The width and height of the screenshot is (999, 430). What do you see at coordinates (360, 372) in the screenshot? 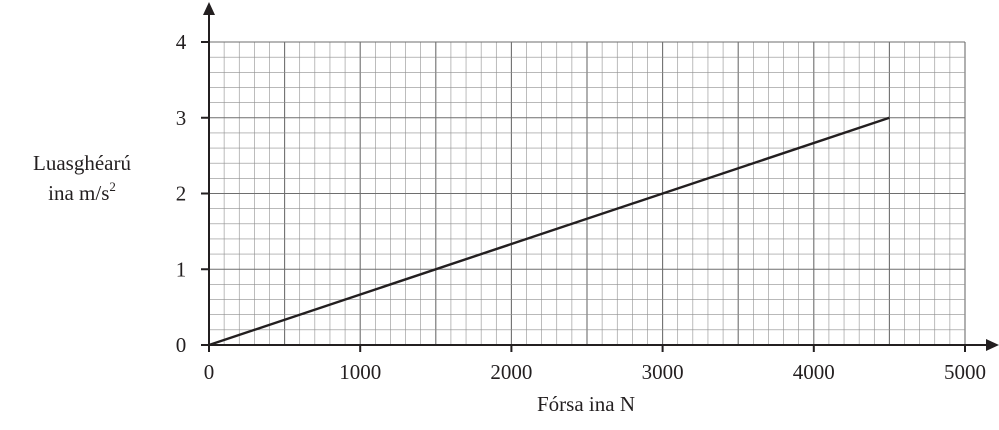
I see `x-tick-label: 1000` at bounding box center [360, 372].